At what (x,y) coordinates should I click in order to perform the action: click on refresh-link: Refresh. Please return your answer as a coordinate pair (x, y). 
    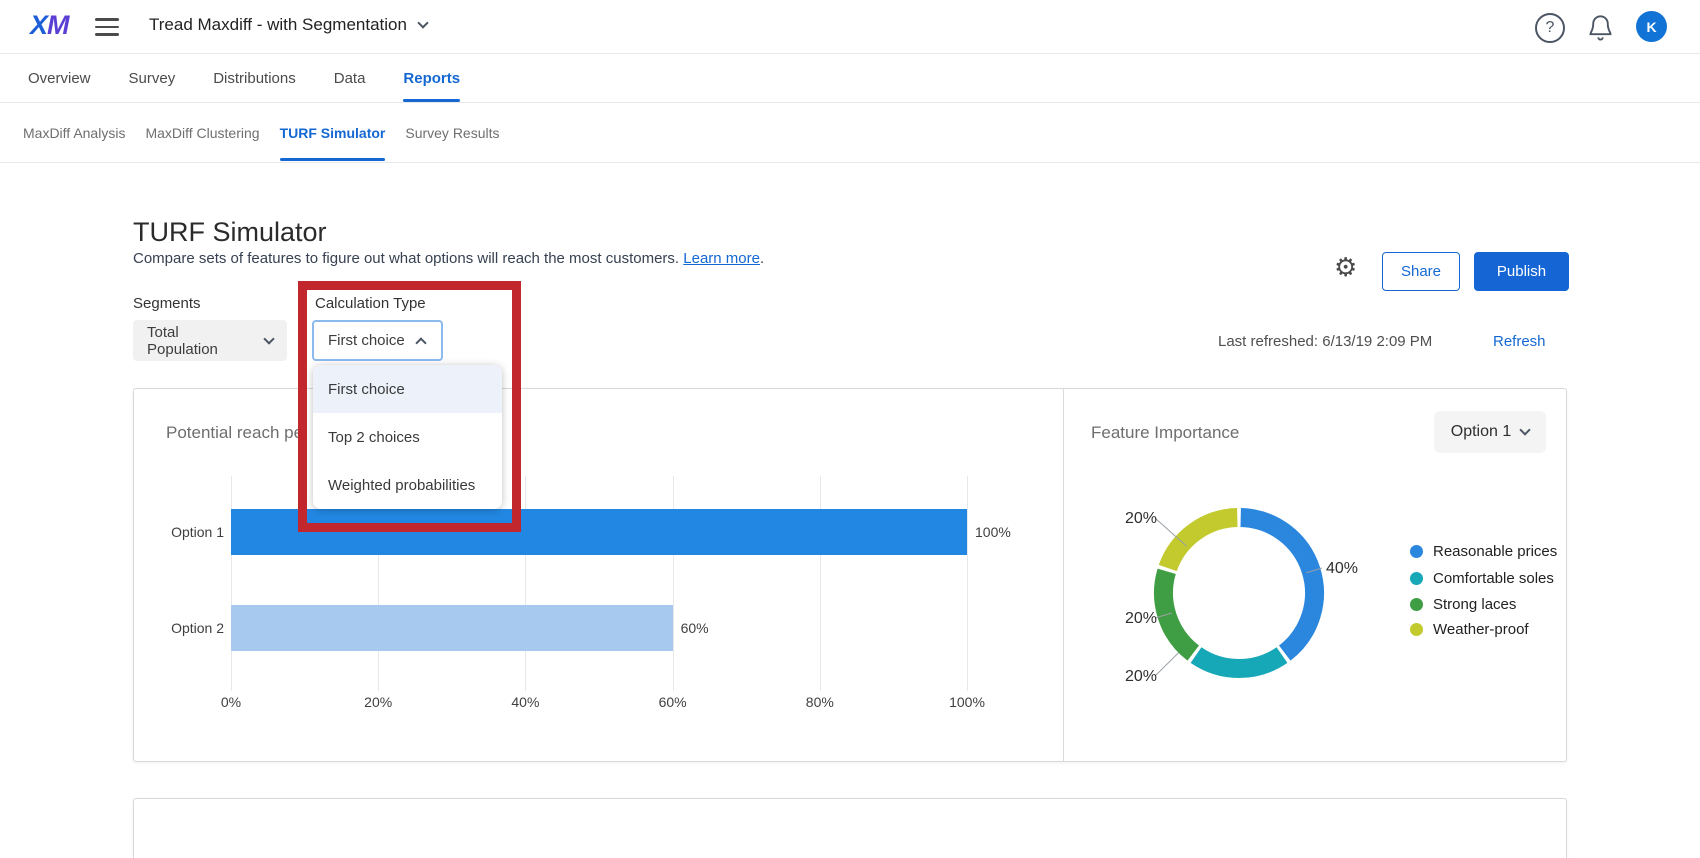
    Looking at the image, I should click on (1519, 341).